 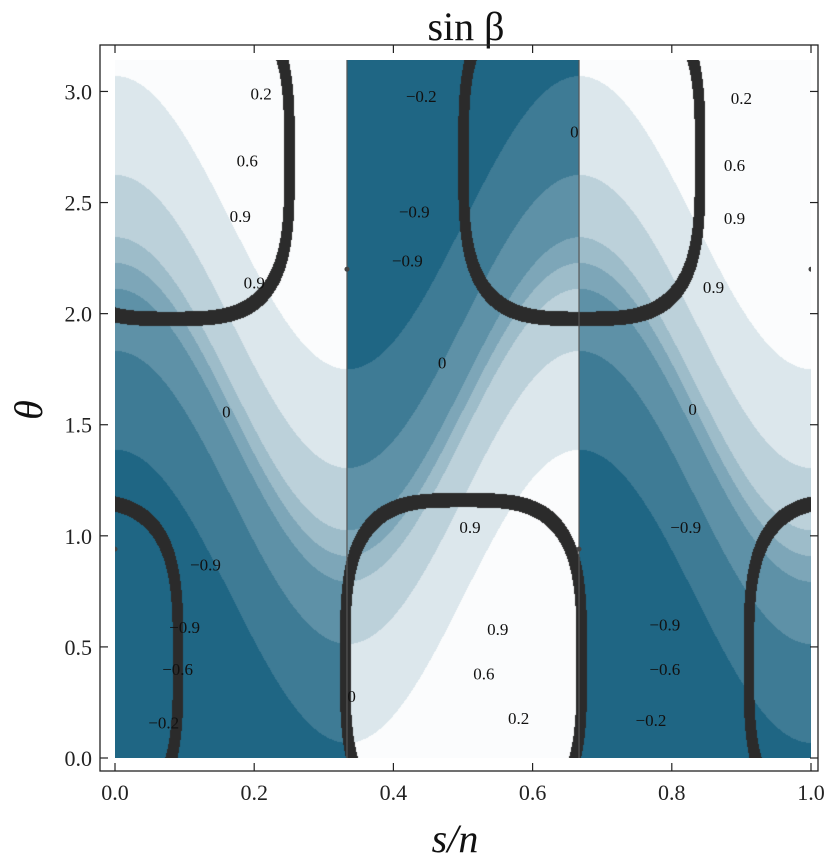 I want to click on contour-label-10: −0.2, so click(x=421, y=96).